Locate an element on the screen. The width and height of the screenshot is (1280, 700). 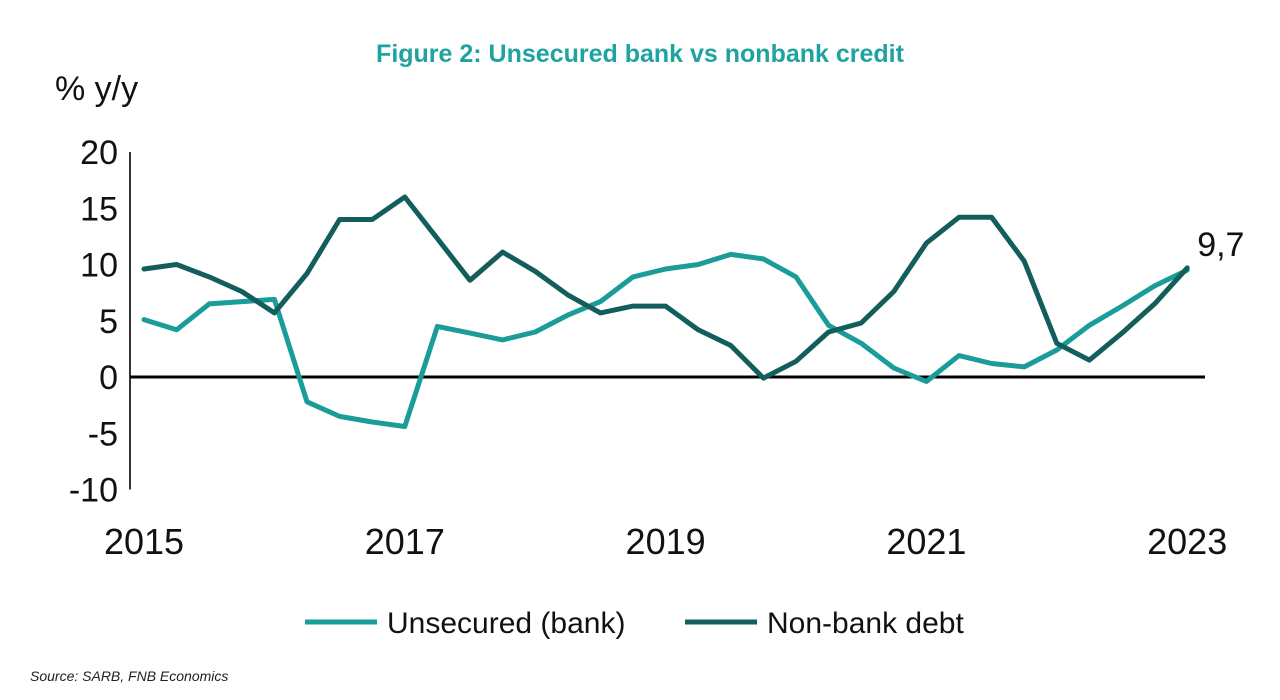
y-tick-label: -10 is located at coordinates (93, 491).